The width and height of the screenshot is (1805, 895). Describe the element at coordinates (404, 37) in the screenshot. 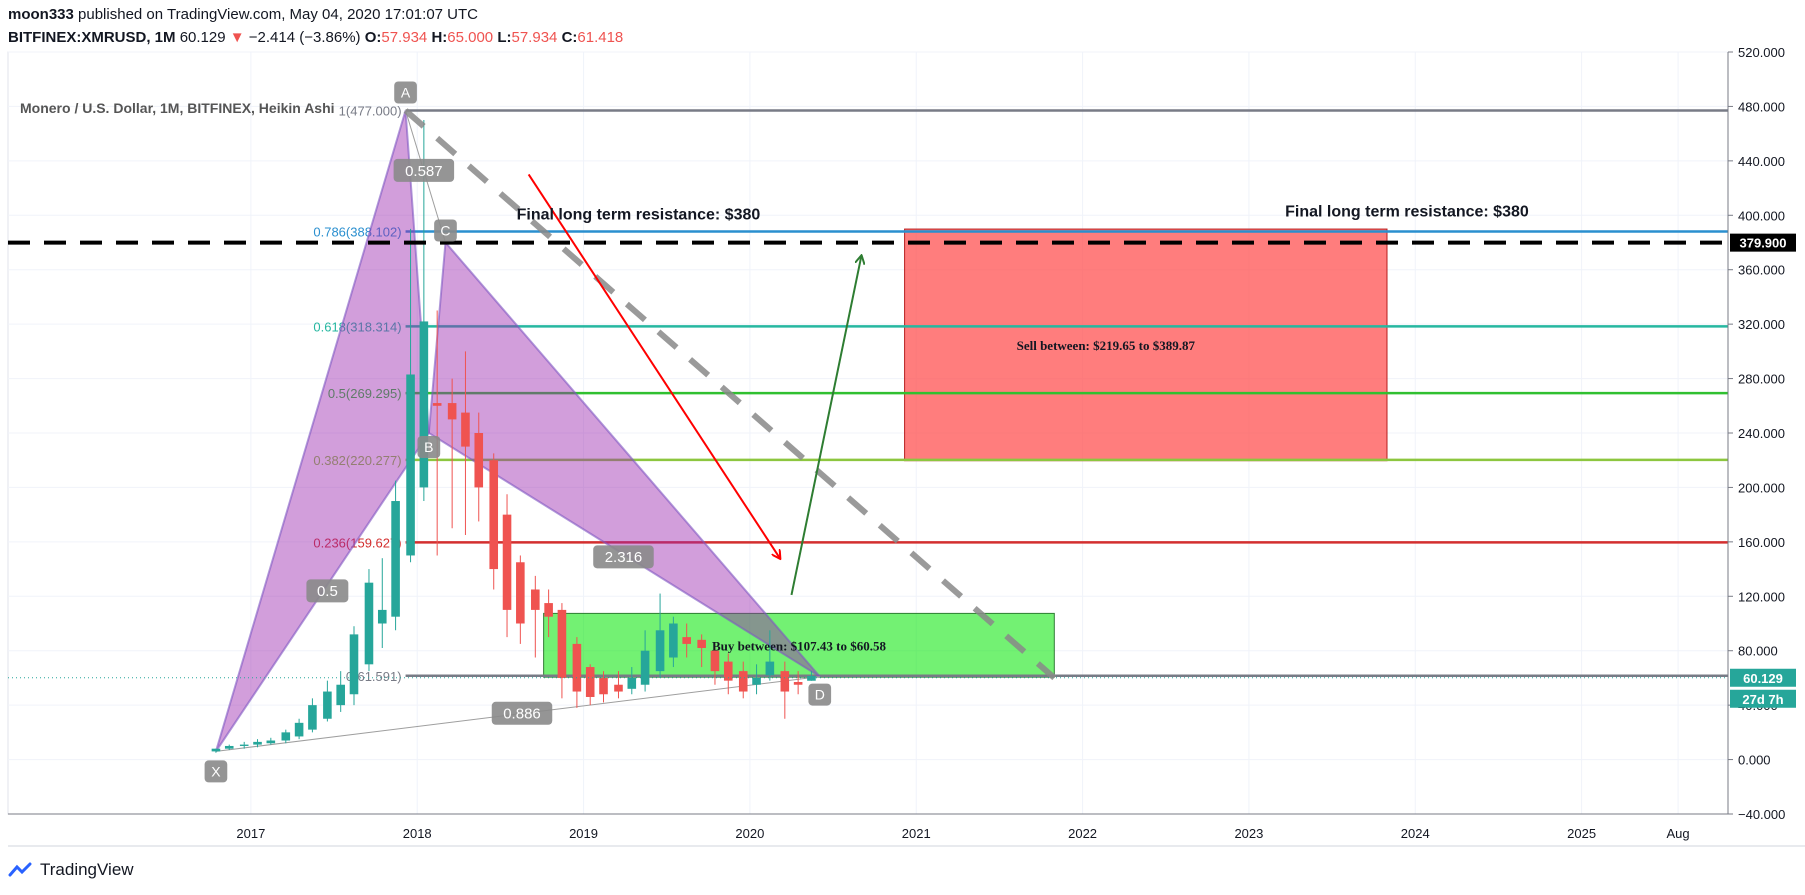

I see `open-value: 57.934` at that location.